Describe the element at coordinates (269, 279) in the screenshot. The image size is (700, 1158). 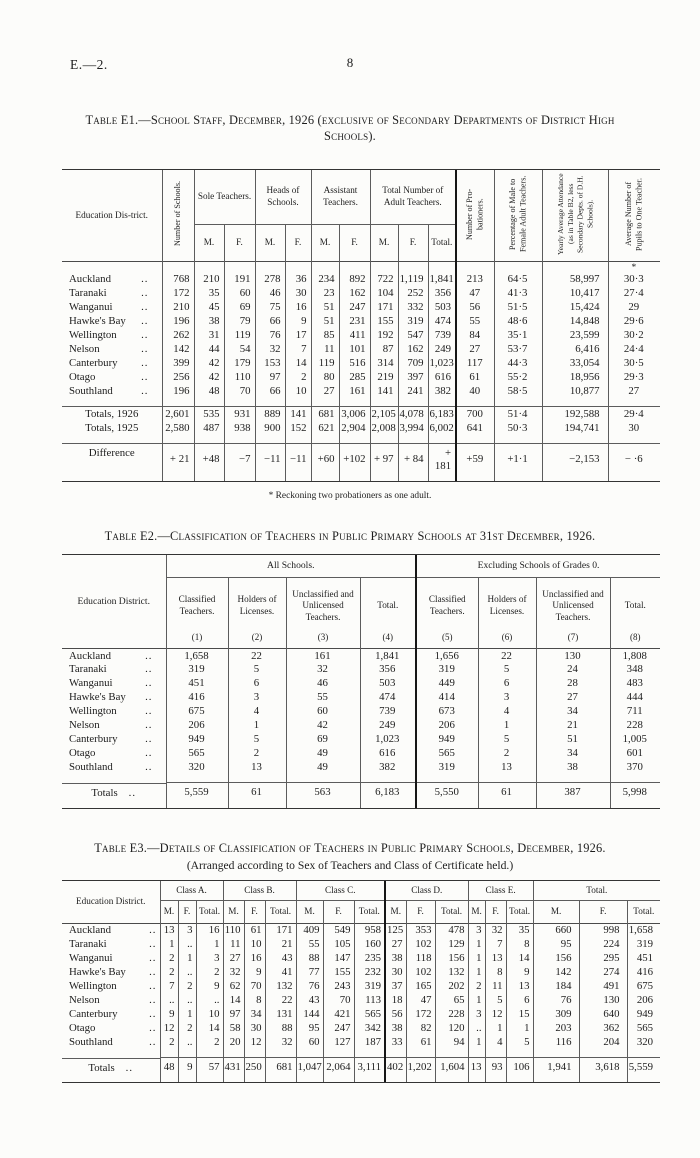
I see `cell: 278` at that location.